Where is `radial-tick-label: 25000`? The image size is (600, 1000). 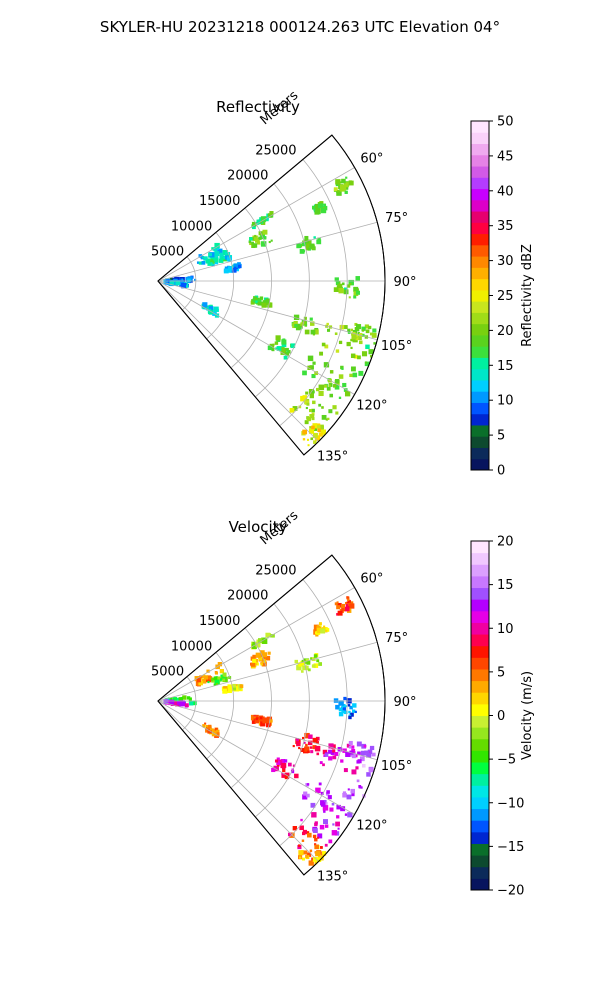
radial-tick-label: 25000 is located at coordinates (275, 150).